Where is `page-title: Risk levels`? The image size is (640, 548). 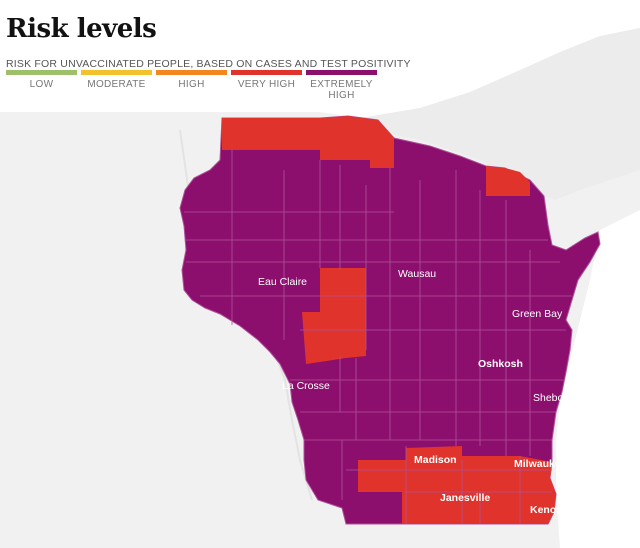
page-title: Risk levels is located at coordinates (81, 29).